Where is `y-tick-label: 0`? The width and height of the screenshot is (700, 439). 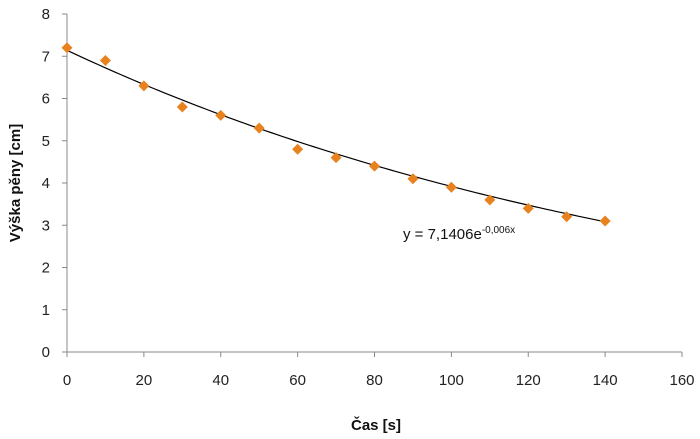 y-tick-label: 0 is located at coordinates (46, 352).